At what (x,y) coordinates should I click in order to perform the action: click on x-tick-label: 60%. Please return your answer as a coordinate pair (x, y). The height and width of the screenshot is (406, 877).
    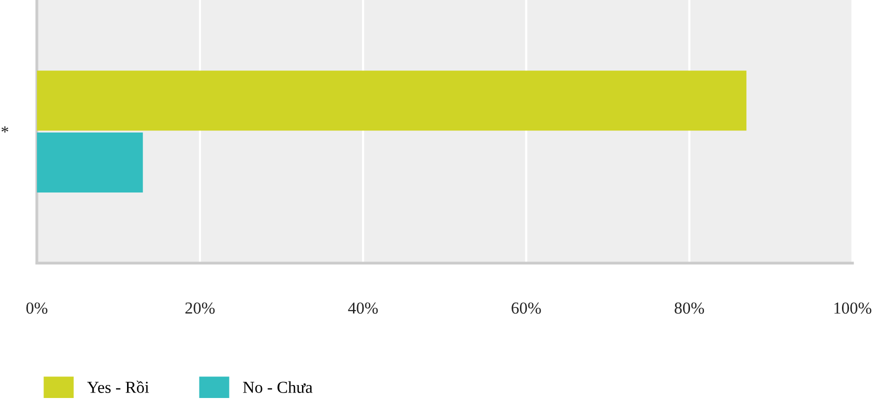
    Looking at the image, I should click on (526, 308).